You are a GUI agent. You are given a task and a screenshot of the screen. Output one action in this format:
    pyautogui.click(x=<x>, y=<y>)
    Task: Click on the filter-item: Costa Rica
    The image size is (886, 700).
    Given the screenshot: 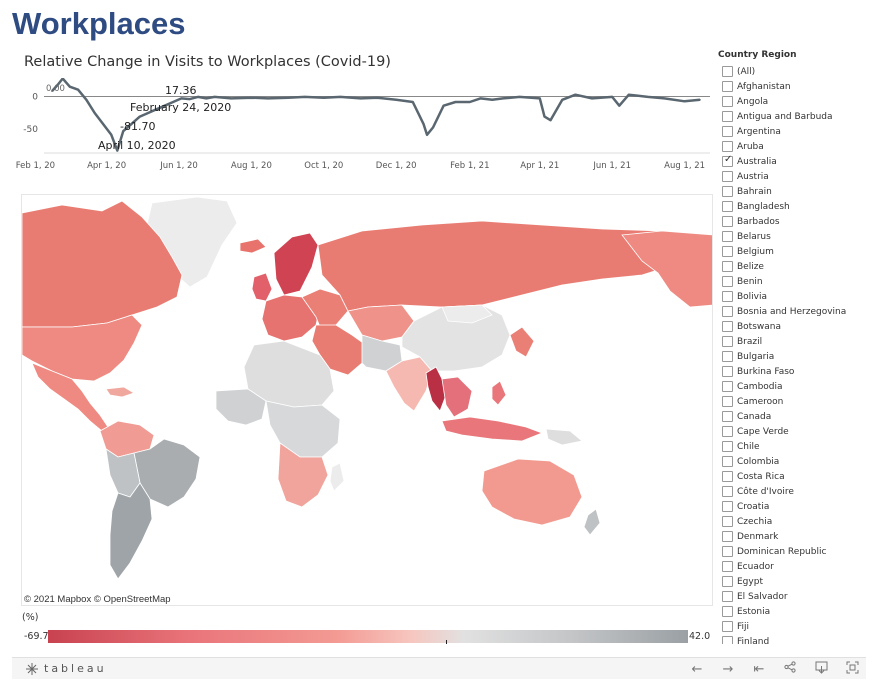 What is the action you would take?
    pyautogui.click(x=798, y=476)
    